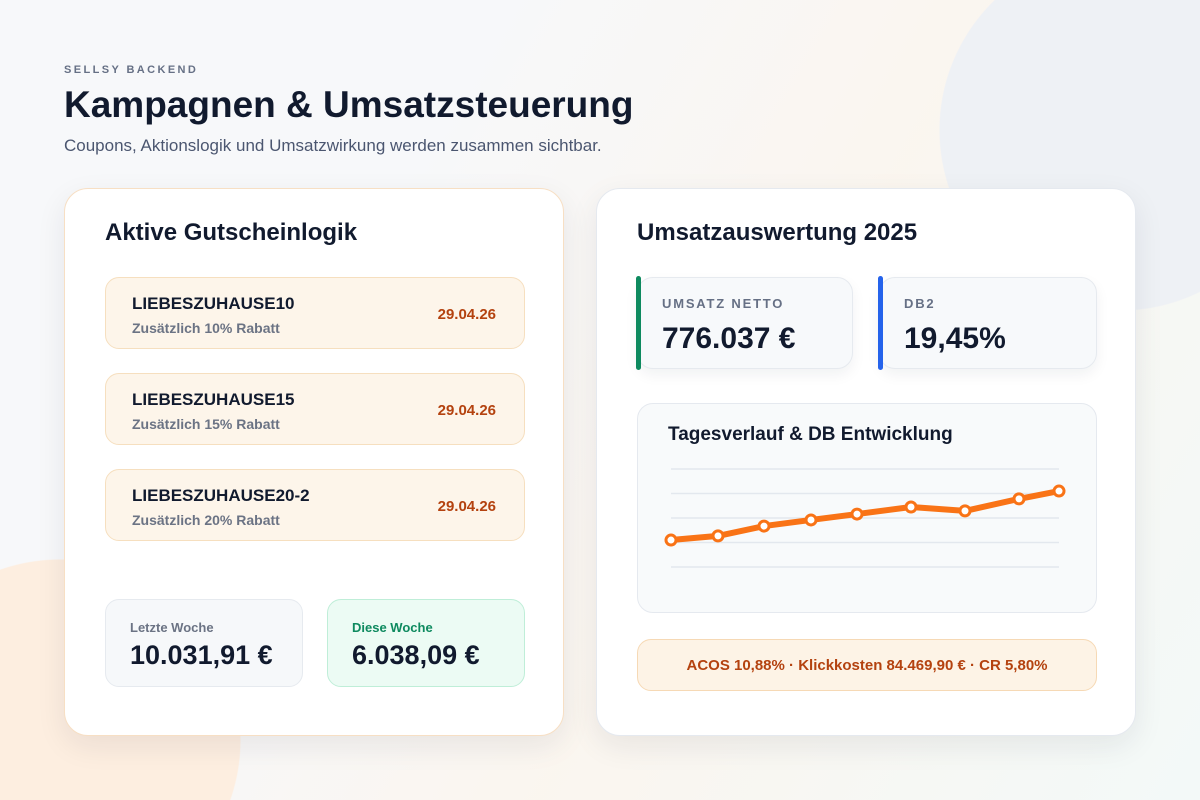 The width and height of the screenshot is (1200, 800). Describe the element at coordinates (206, 328) in the screenshot. I see `coupon-desc: Zusätzlich 10% Rabatt` at that location.